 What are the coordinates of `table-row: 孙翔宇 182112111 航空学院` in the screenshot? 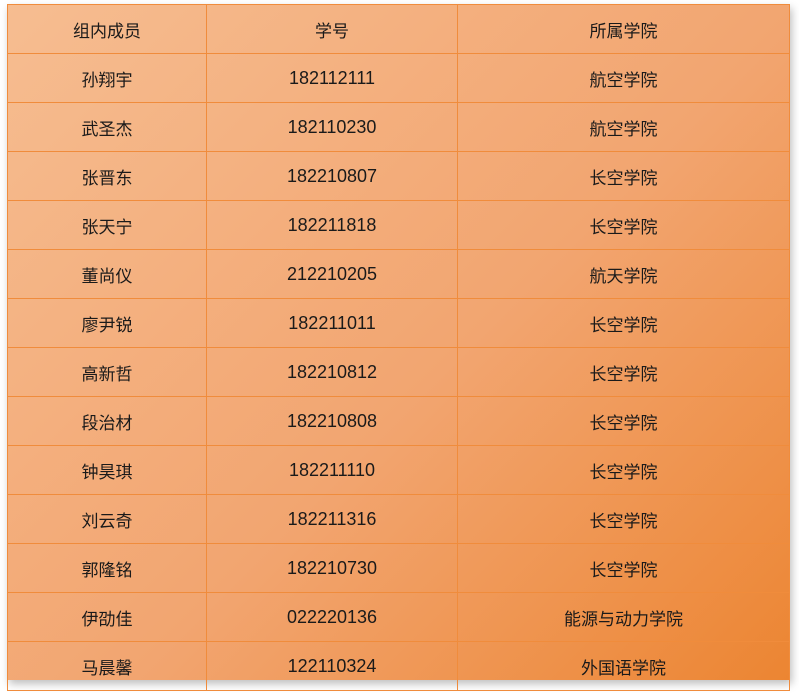 It's located at (398, 78).